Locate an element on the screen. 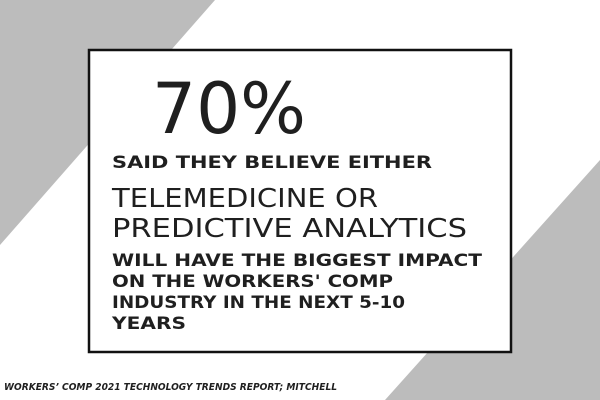  highlight-line: PREDICTIVE ANALYTICS is located at coordinates (289, 229).